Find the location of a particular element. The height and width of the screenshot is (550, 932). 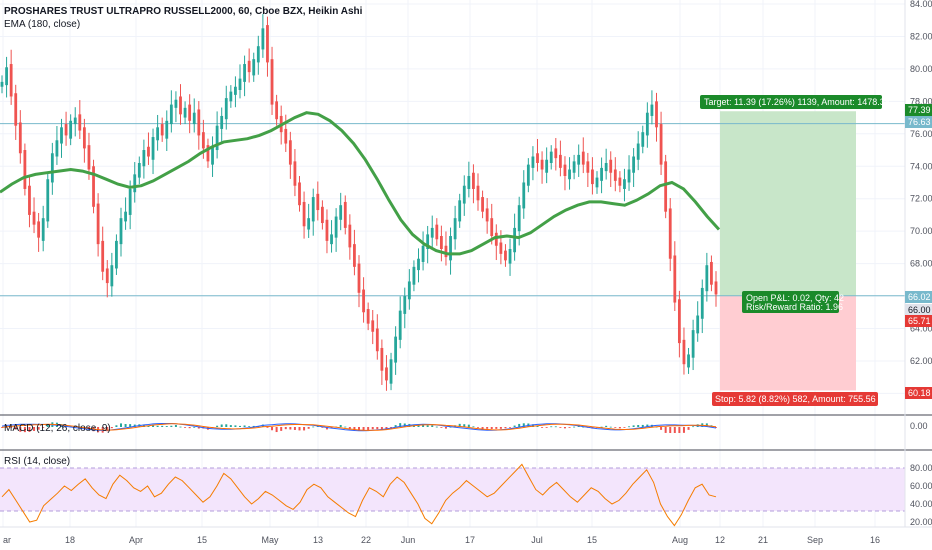

stop-label: Stop: 5.82 (8.82%) 582, Amount: 755.56 is located at coordinates (795, 399).